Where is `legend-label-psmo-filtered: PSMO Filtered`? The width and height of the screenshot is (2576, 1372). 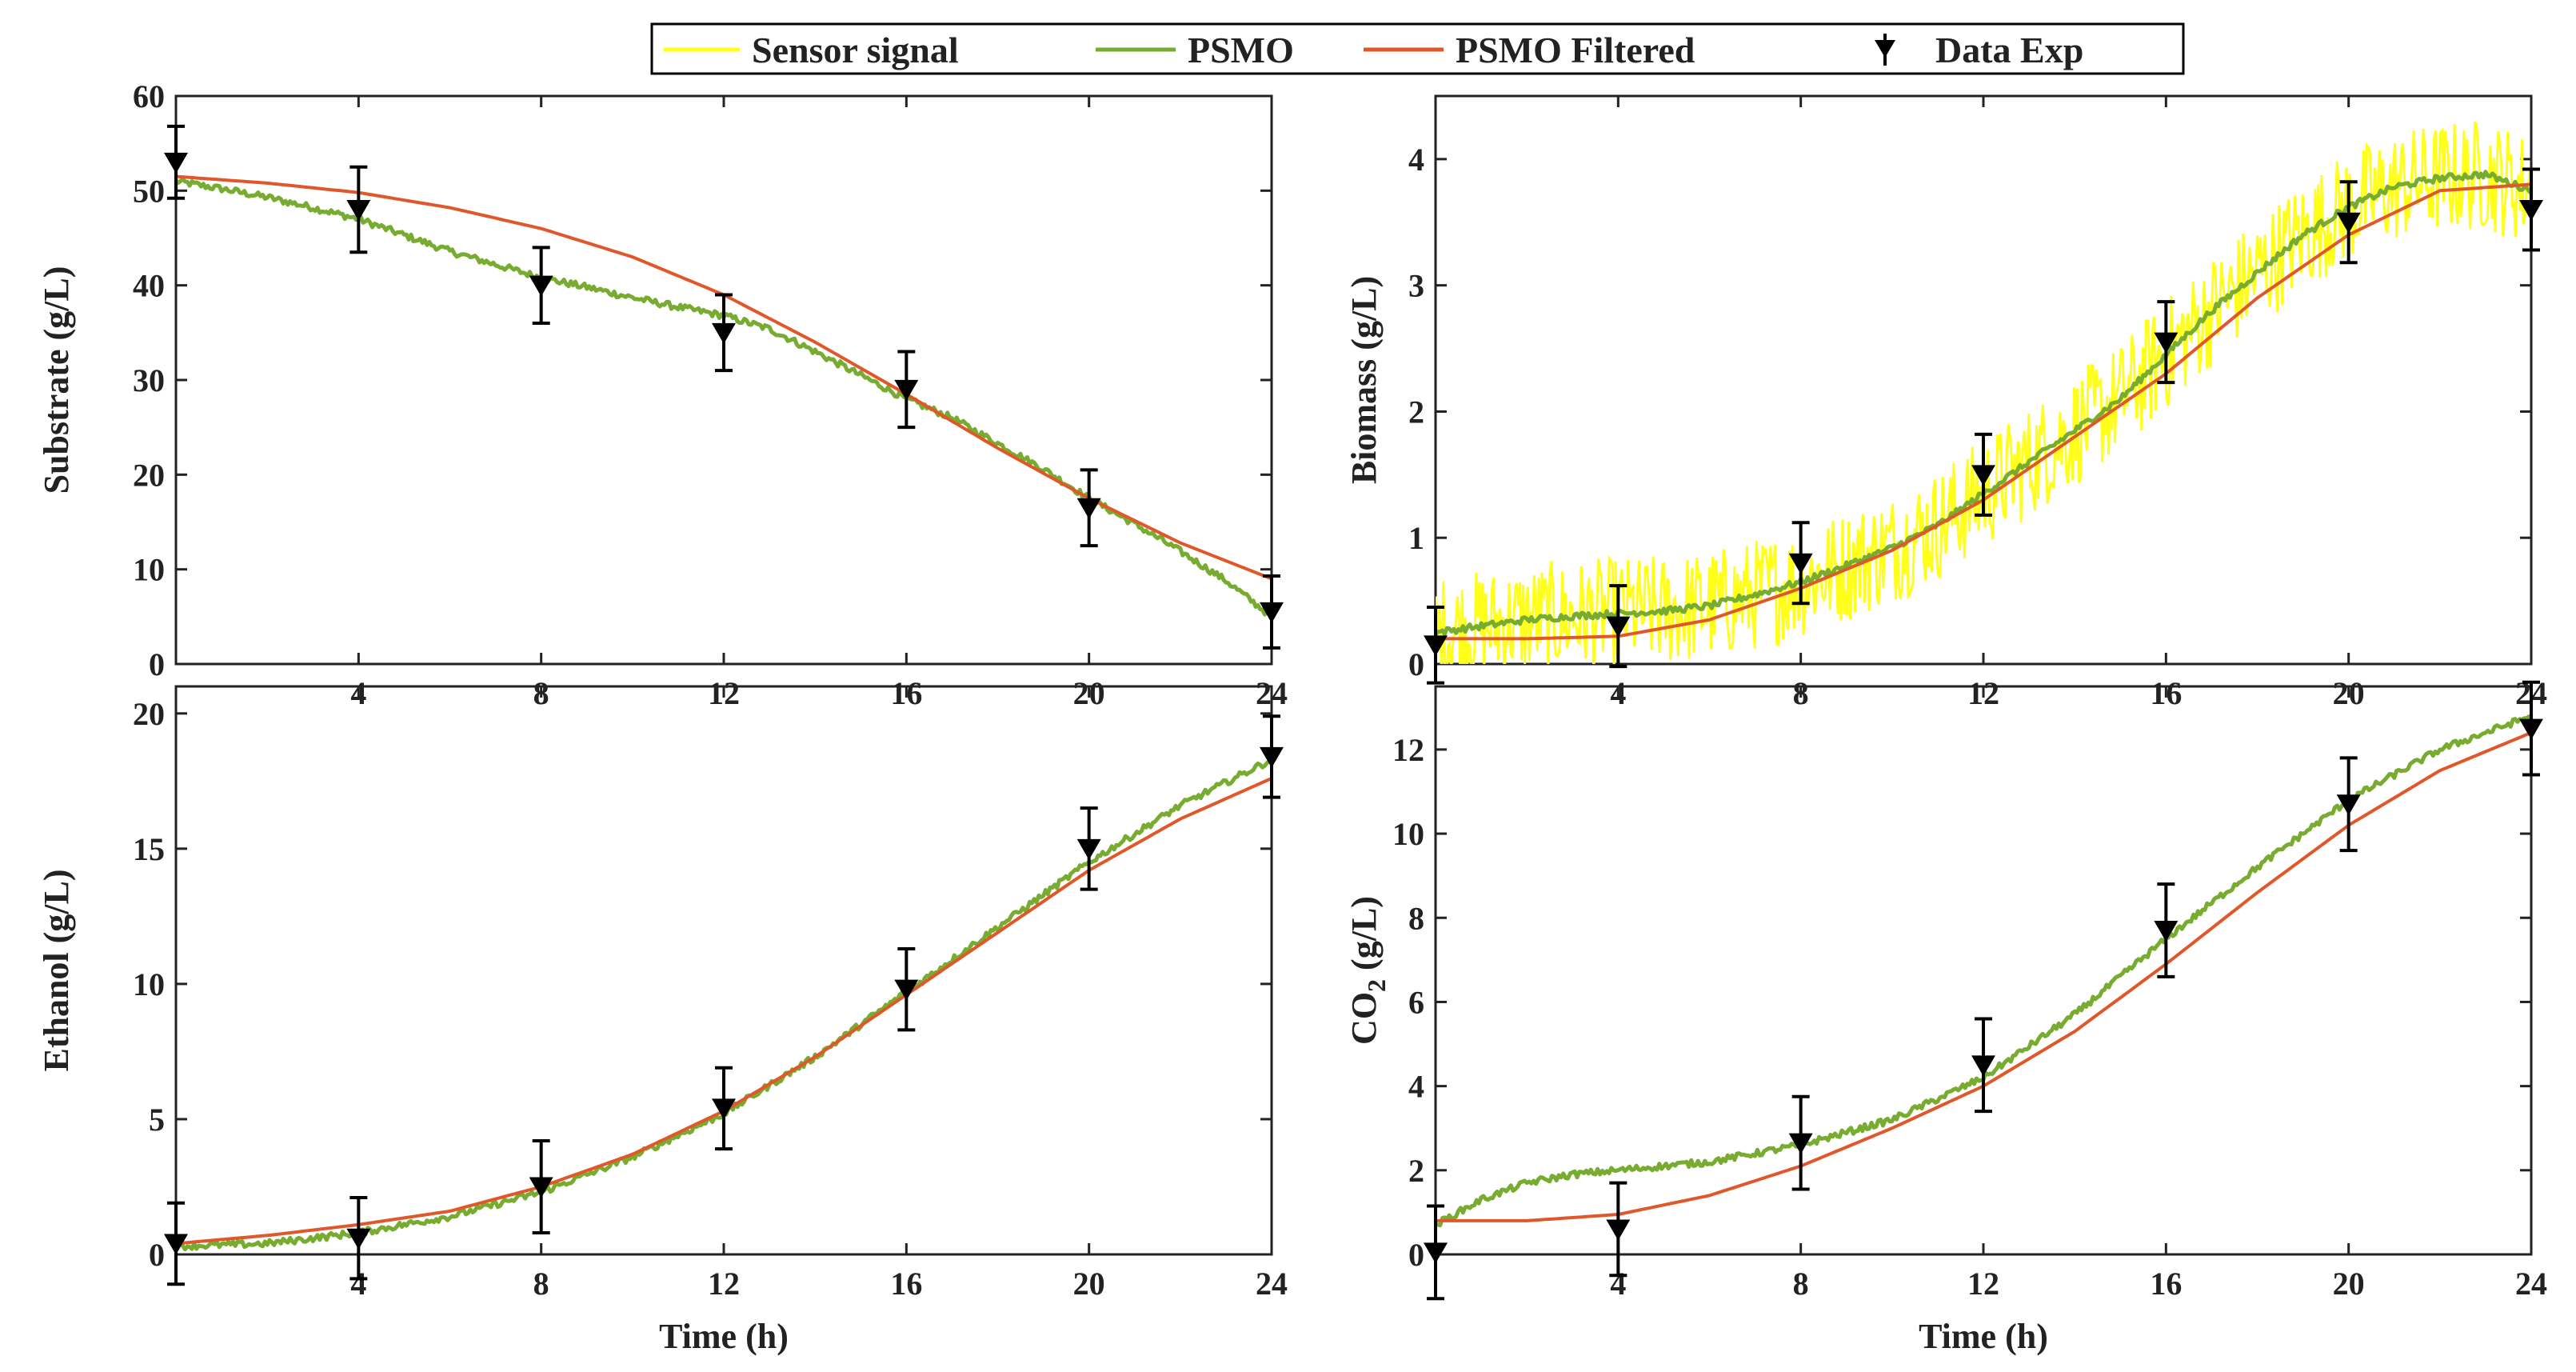
legend-label-psmo-filtered: PSMO Filtered is located at coordinates (1576, 50).